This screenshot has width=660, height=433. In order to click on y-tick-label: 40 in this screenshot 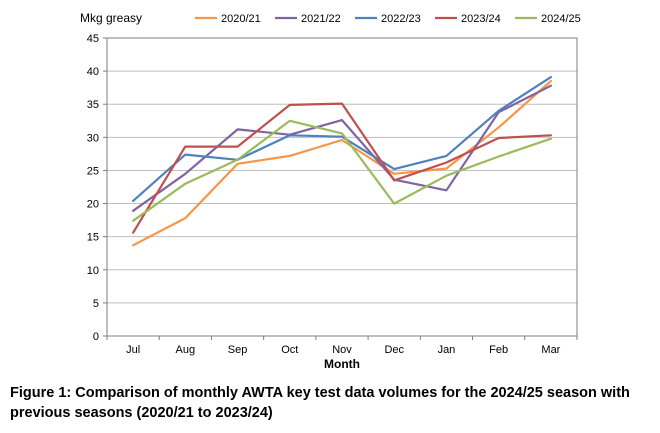, I will do `click(93, 72)`.